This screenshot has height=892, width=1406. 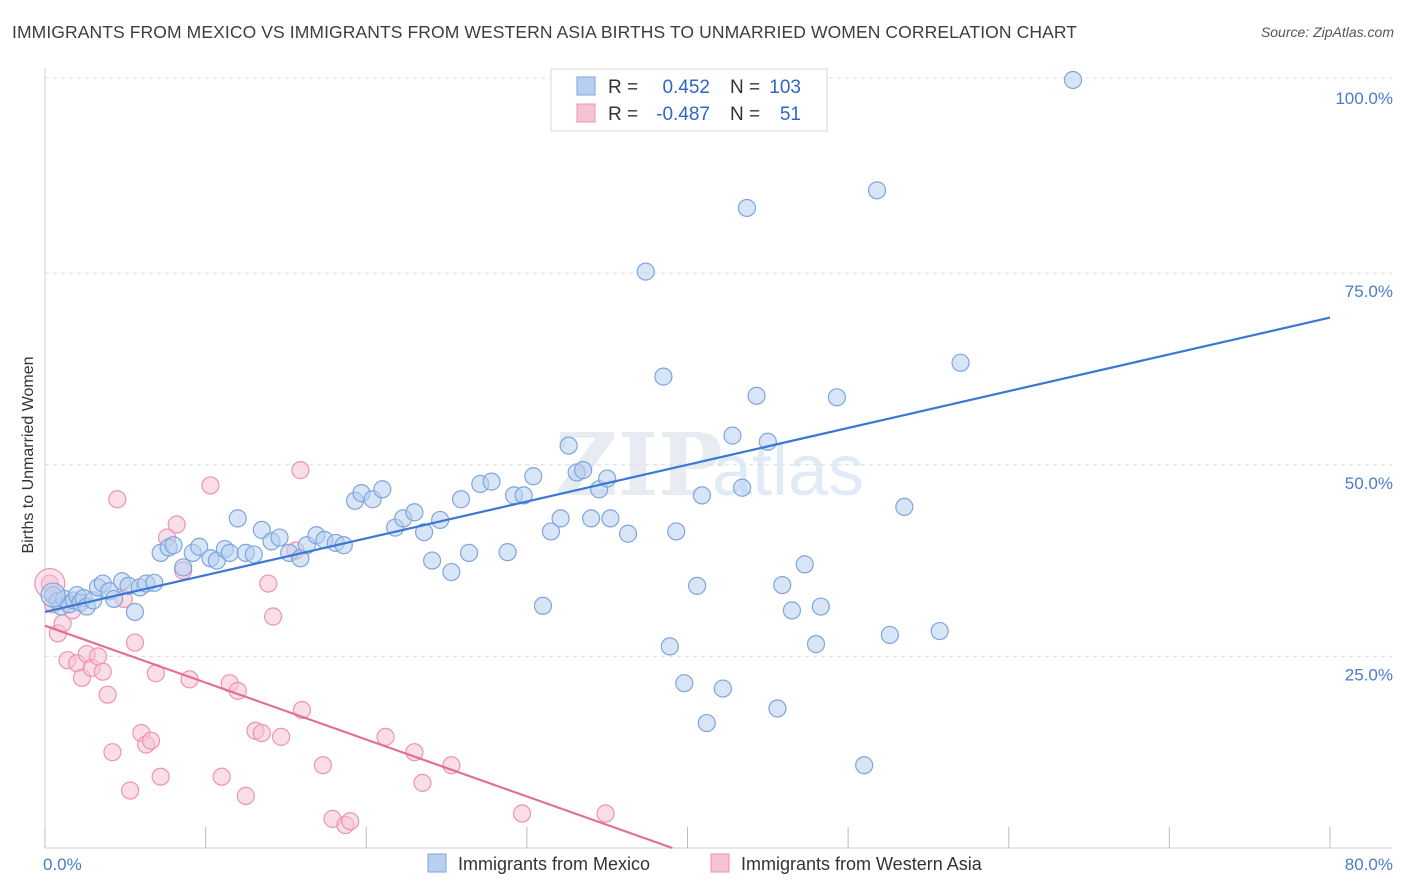 What do you see at coordinates (1369, 483) in the screenshot?
I see `y-tick-label: 50.0%` at bounding box center [1369, 483].